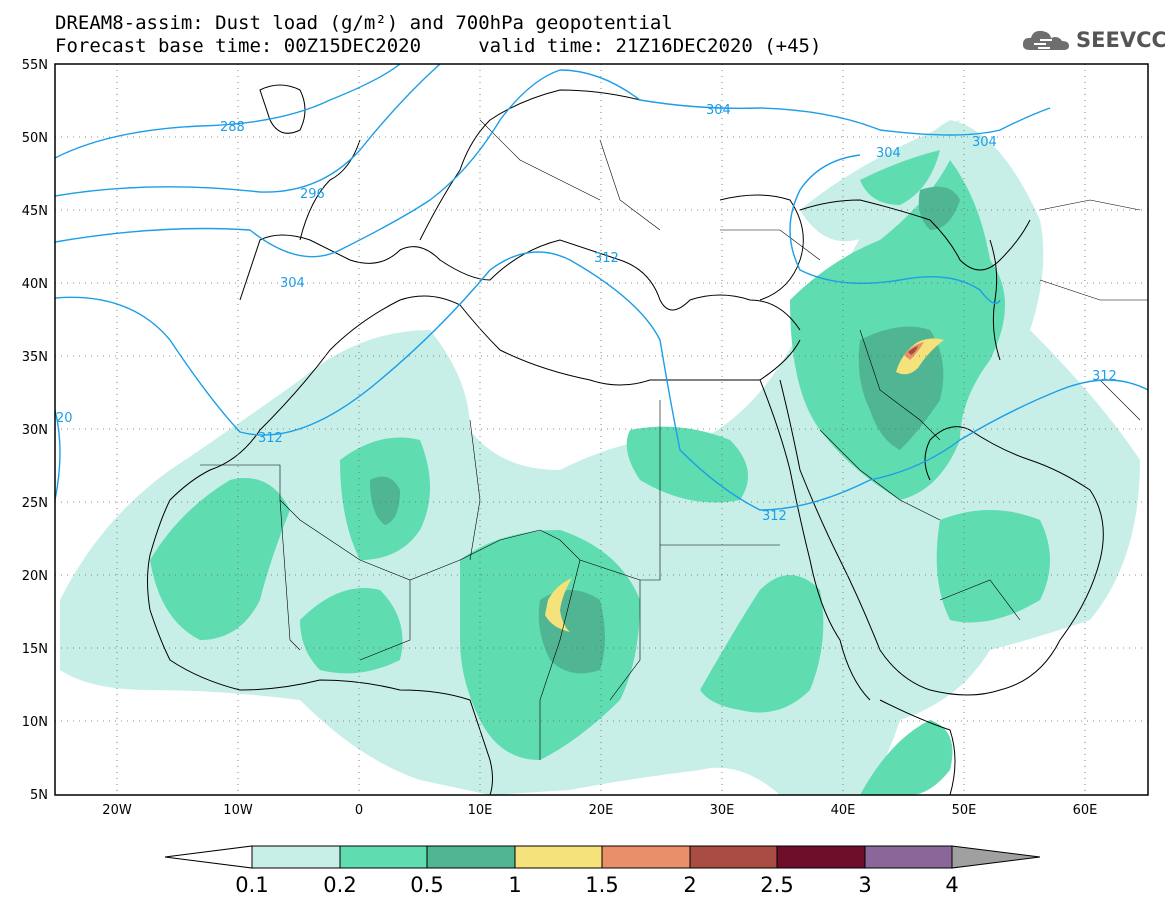 The image size is (1165, 907). Describe the element at coordinates (339, 885) in the screenshot. I see `colorbar-tick: 0.2` at that location.